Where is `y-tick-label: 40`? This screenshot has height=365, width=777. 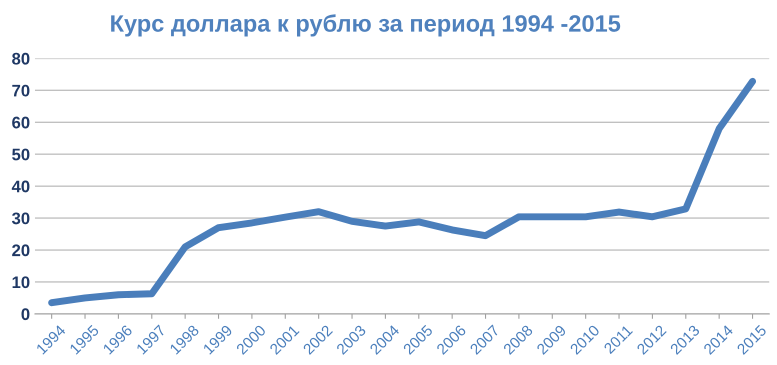 y-tick-label: 40 is located at coordinates (21, 186).